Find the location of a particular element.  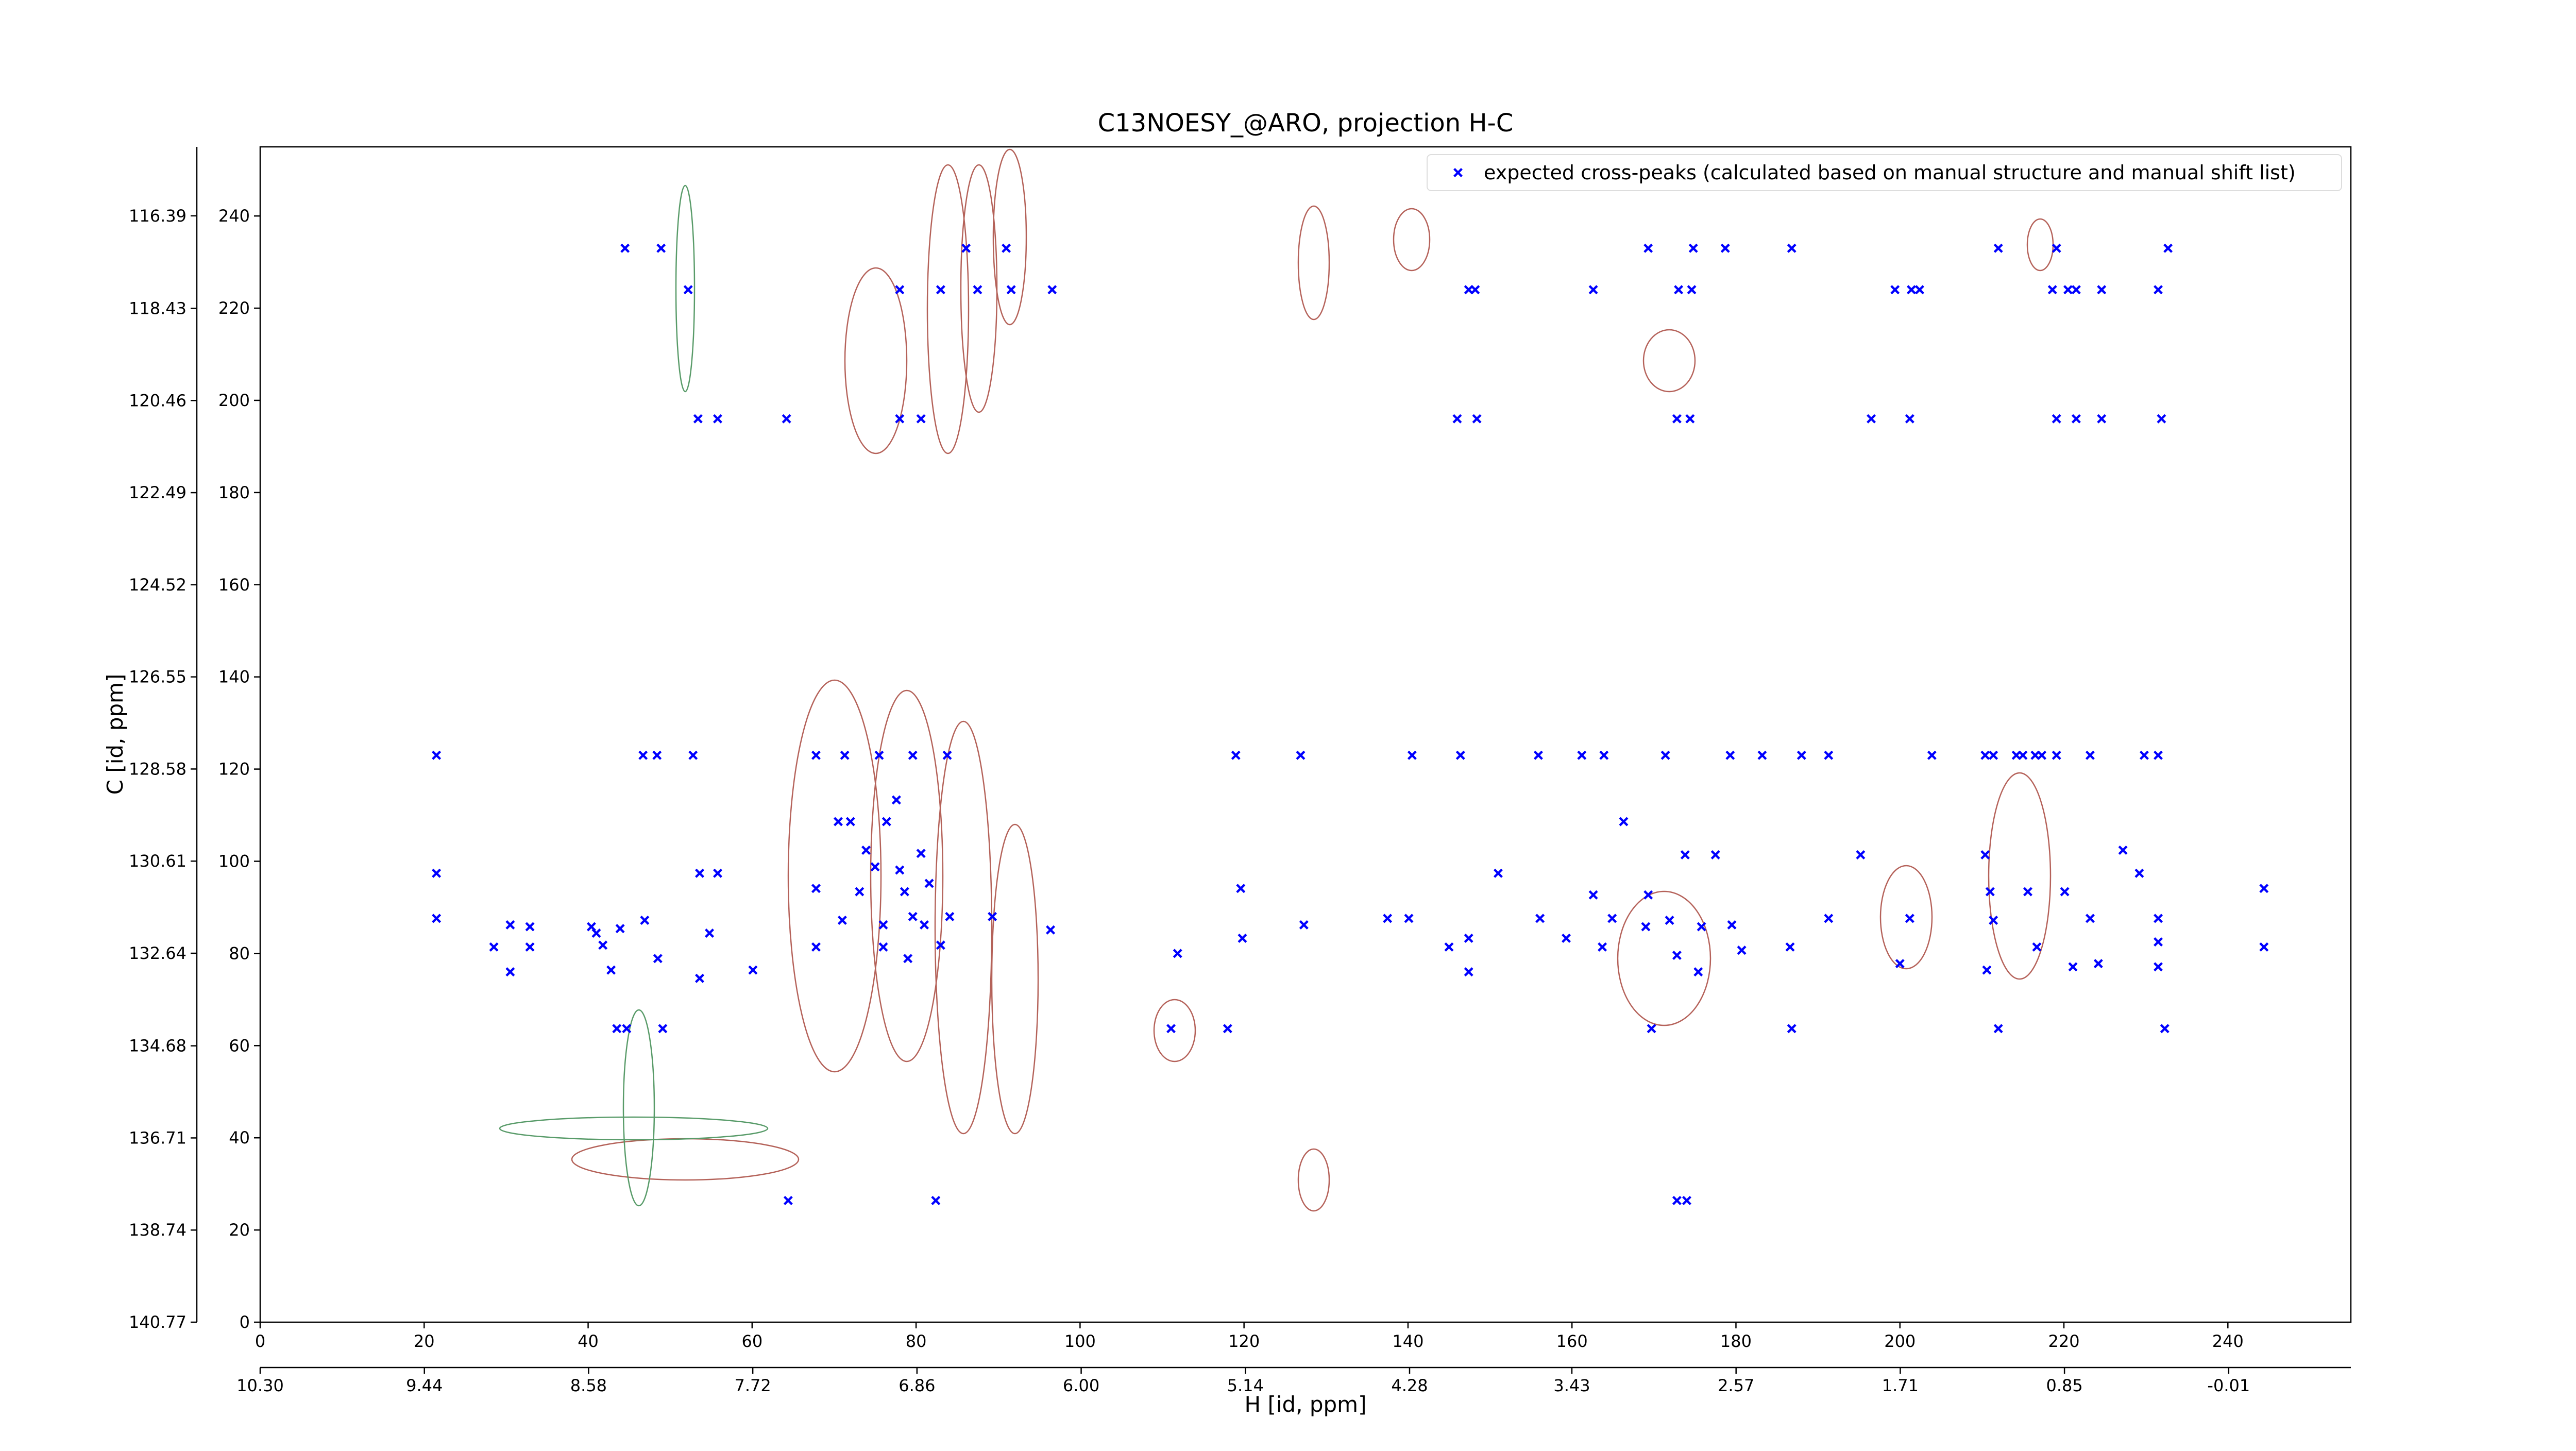

chart-title: C13NOESY_@ARO, projection H-C is located at coordinates (1306, 123).